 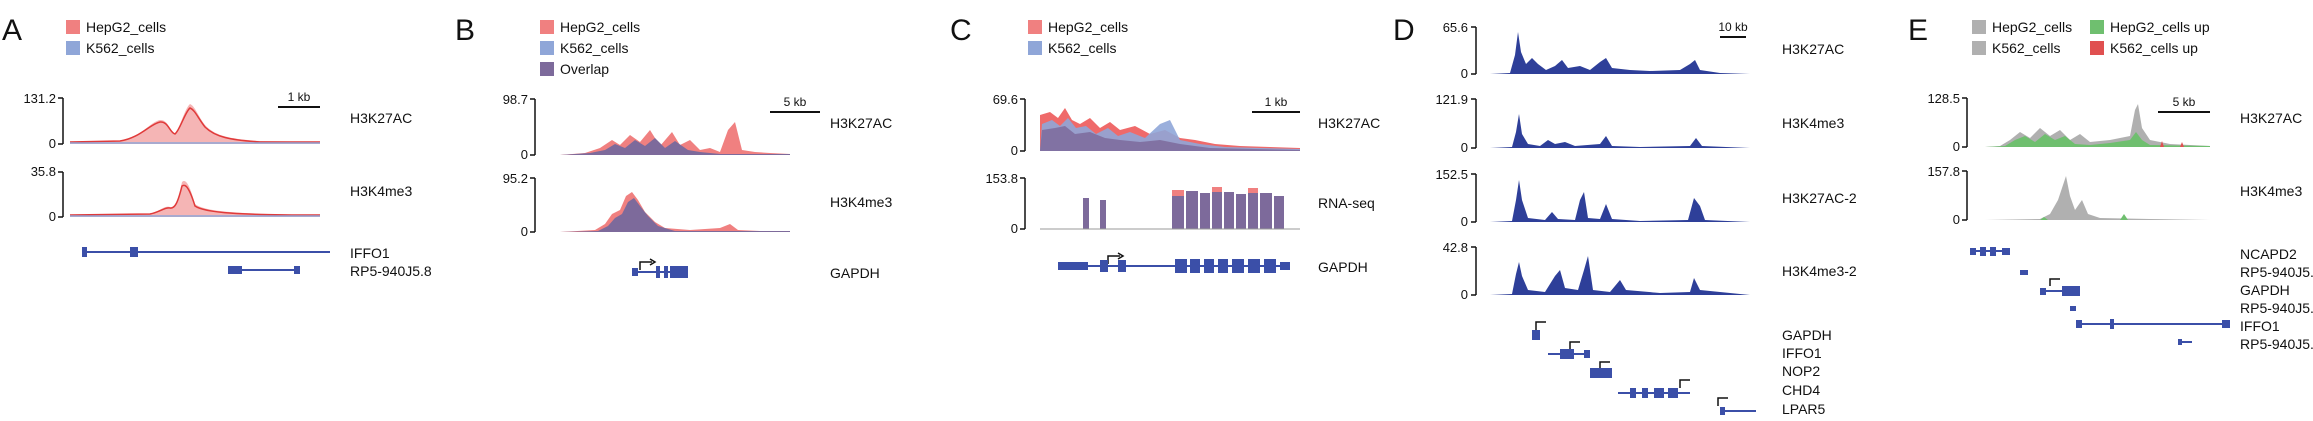 I want to click on track-max: 152.5, so click(x=1451, y=174).